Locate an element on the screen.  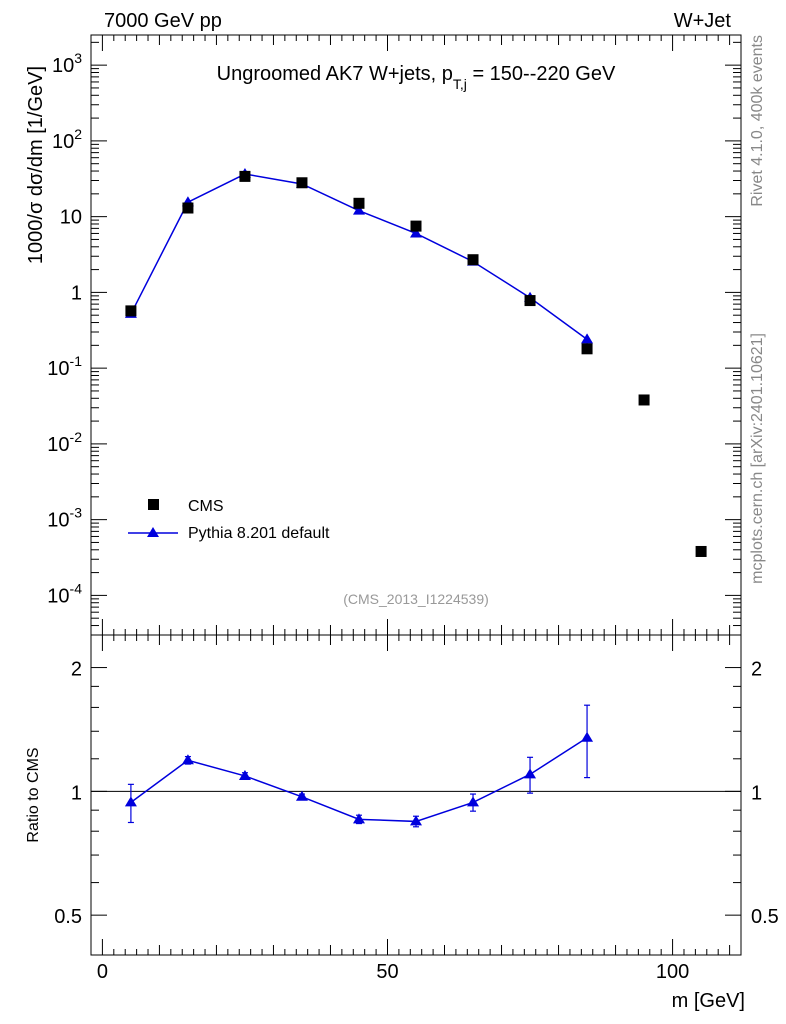
xtick-label: 100 is located at coordinates (672, 972).